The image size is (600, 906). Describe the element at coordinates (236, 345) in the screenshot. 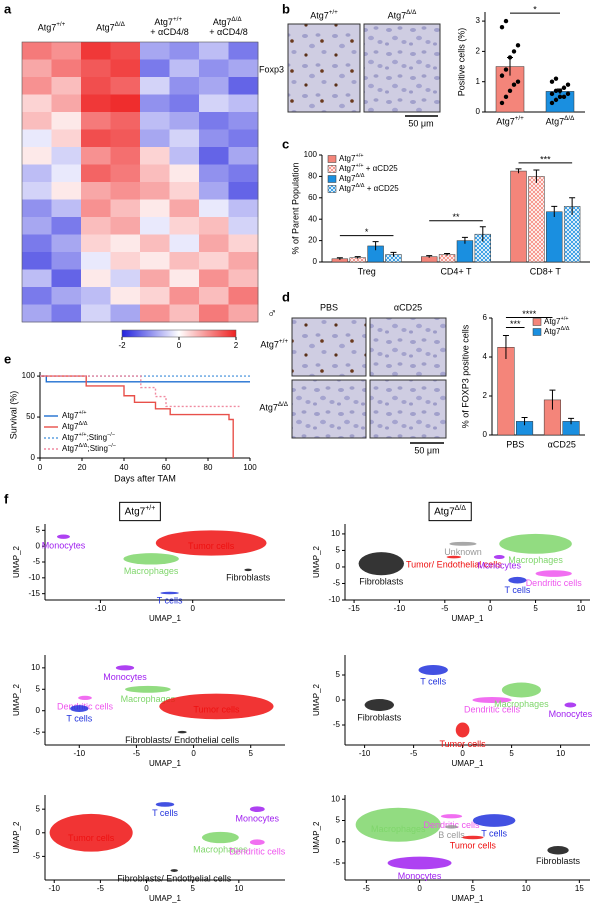

I see `colorbar-tick-label: 2` at that location.